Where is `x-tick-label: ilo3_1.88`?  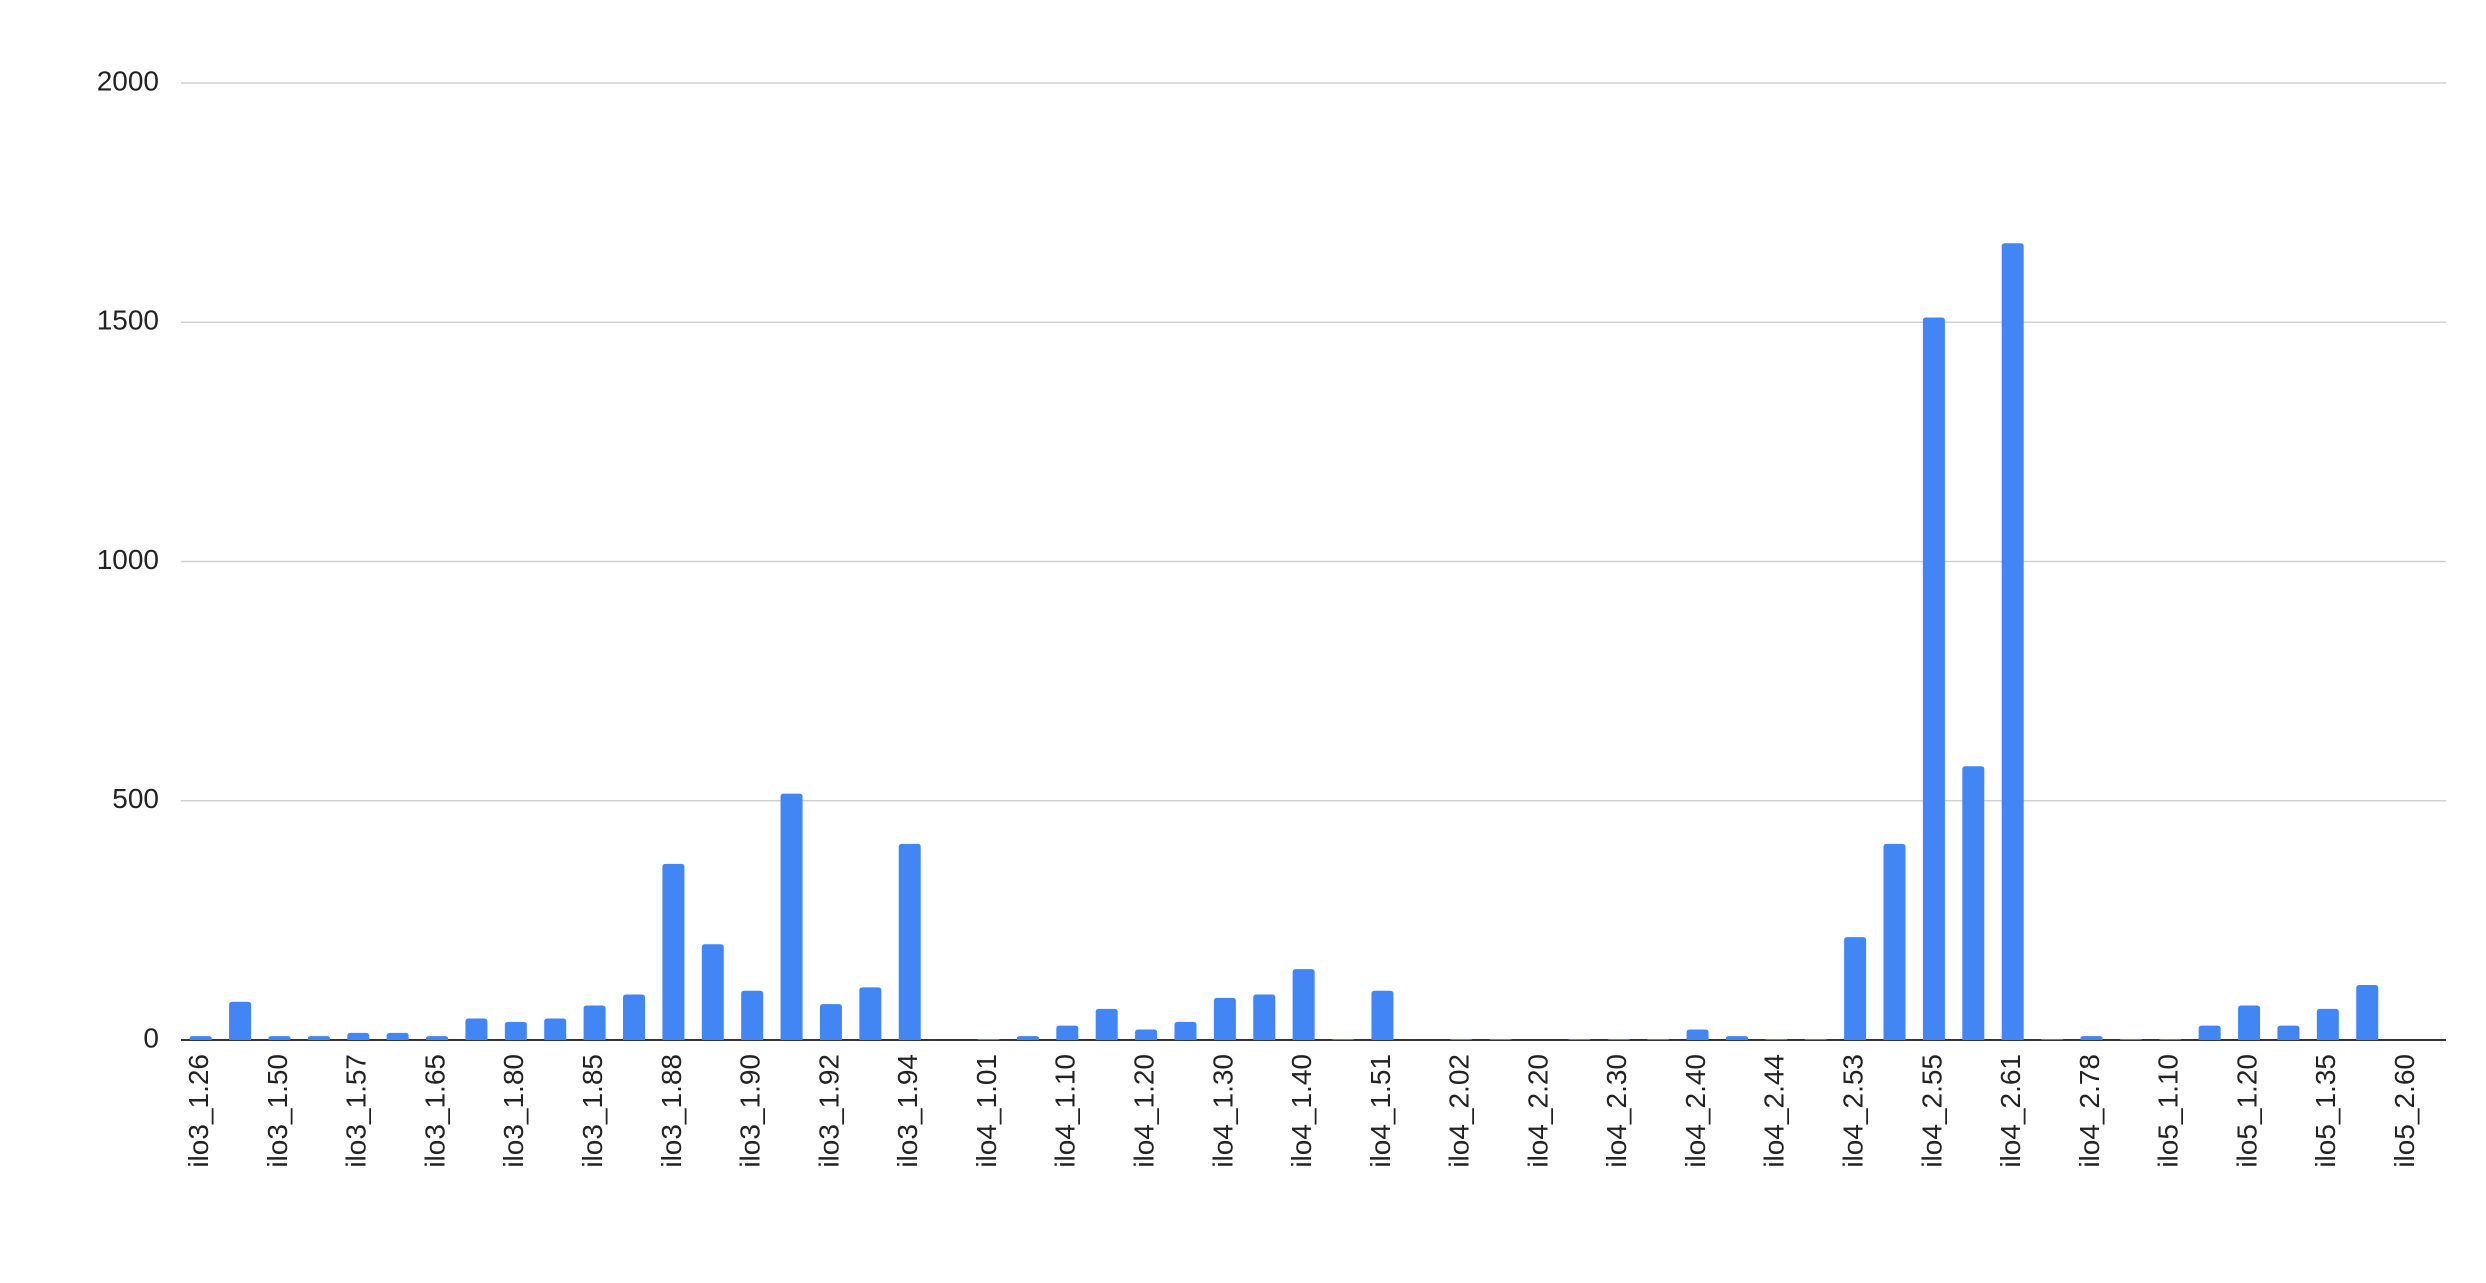
x-tick-label: ilo3_1.88 is located at coordinates (671, 1111).